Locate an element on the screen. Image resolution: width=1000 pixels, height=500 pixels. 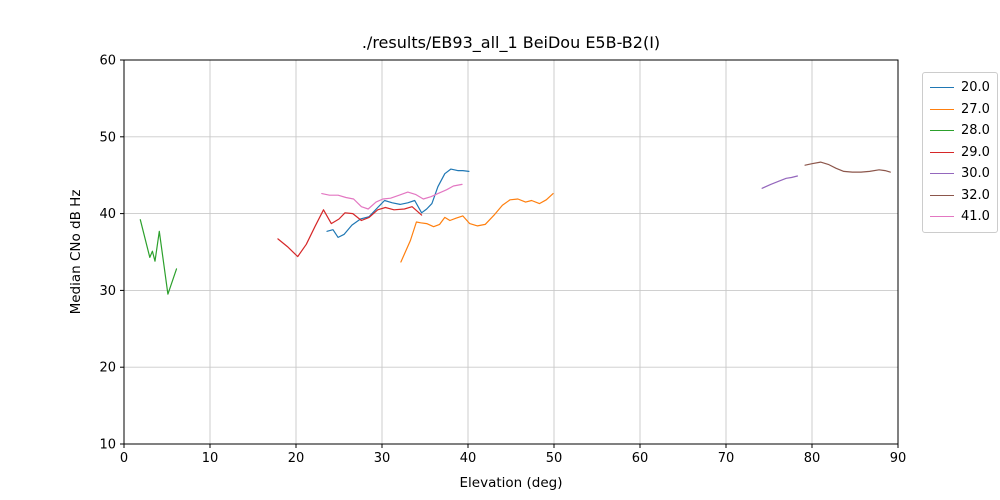
y-tick-label: 40 is located at coordinates (107, 214).